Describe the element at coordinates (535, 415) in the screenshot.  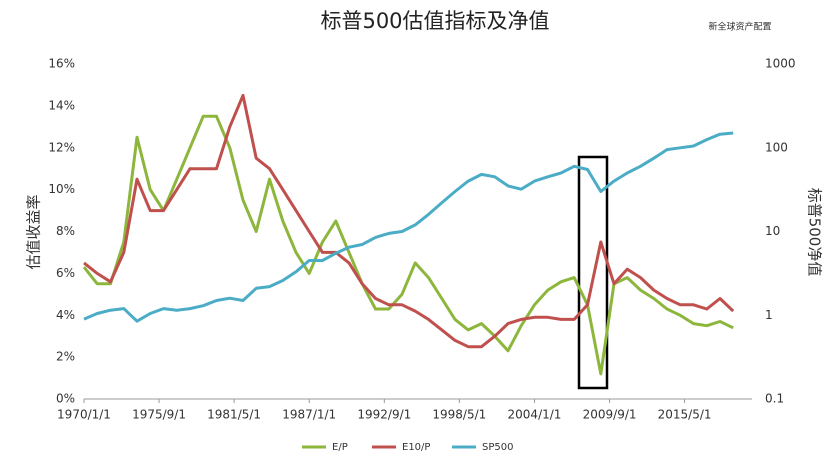
I see `x-tick-label: 2004/1/1` at that location.